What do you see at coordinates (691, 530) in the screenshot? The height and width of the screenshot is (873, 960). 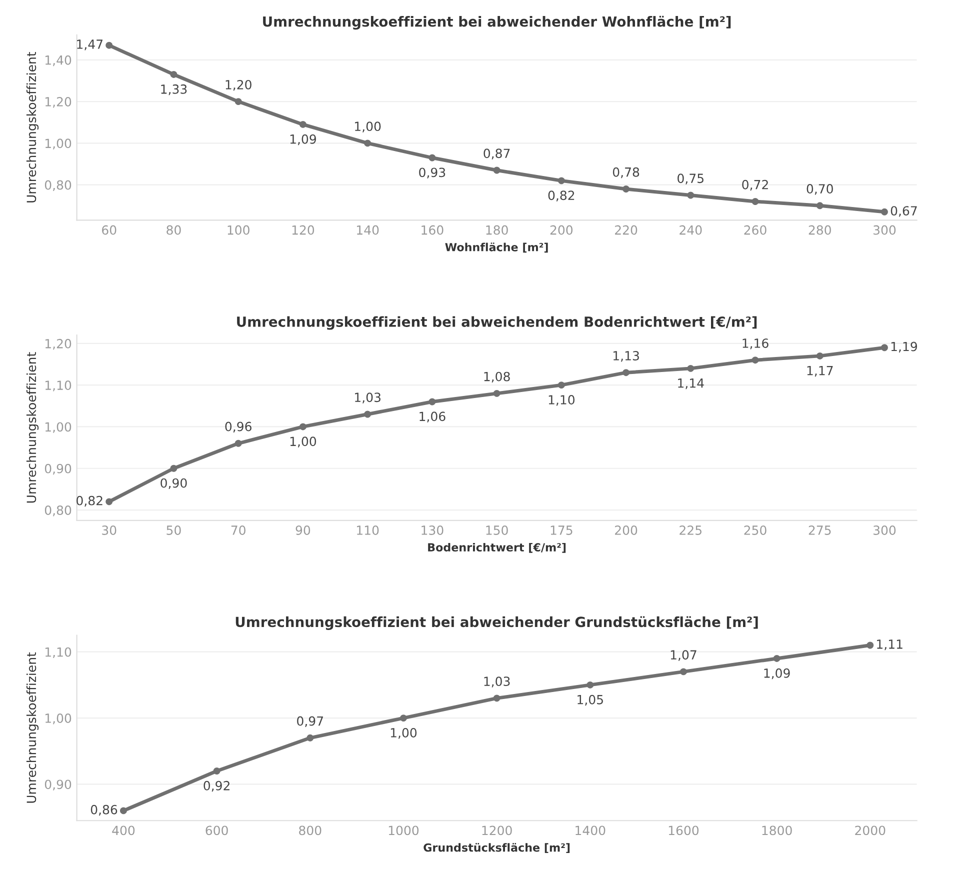 I see `x-tick-label: 225` at bounding box center [691, 530].